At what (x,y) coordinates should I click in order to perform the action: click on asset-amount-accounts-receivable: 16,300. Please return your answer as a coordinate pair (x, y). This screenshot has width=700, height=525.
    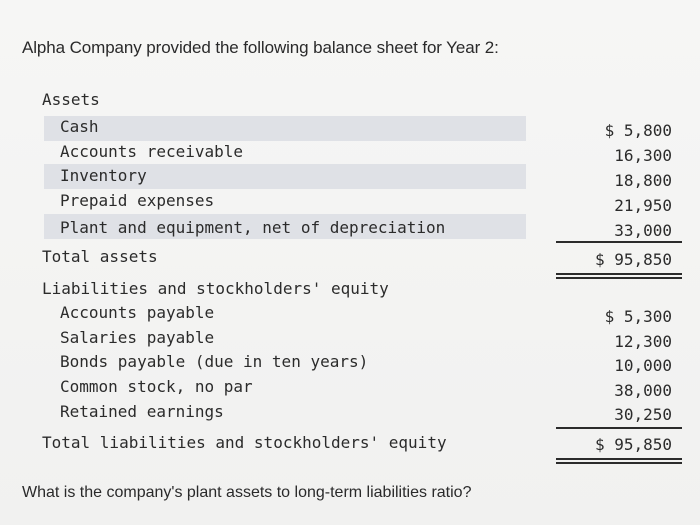
    Looking at the image, I should click on (643, 155).